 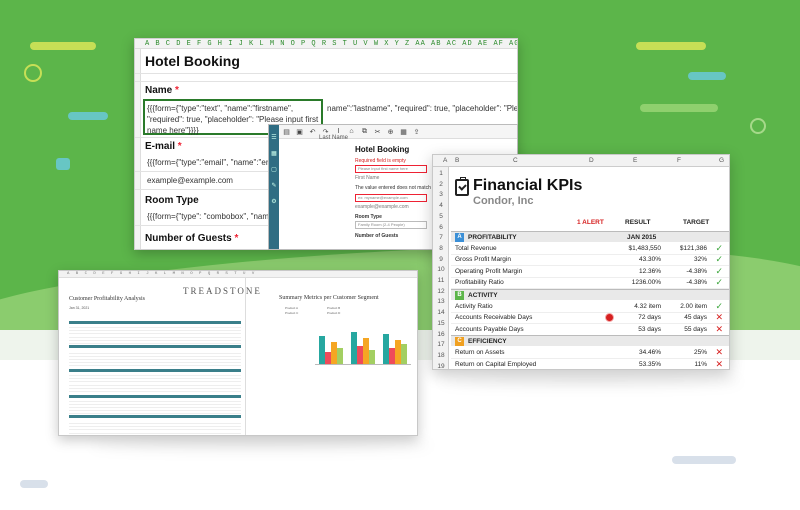 What do you see at coordinates (274, 186) in the screenshot?
I see `edit-icon: ✎` at bounding box center [274, 186].